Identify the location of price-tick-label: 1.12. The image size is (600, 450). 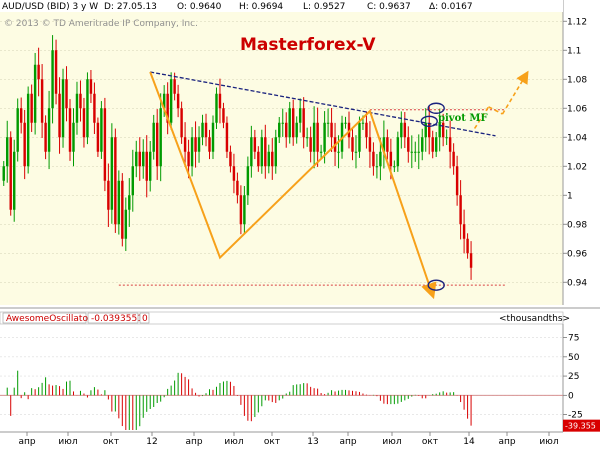
(577, 22).